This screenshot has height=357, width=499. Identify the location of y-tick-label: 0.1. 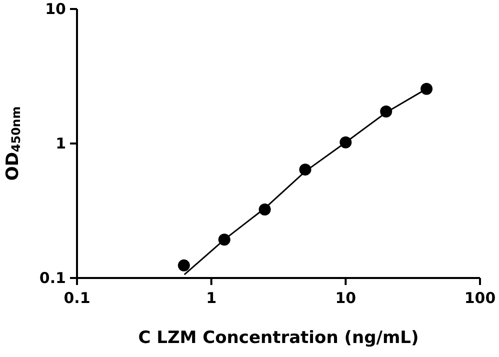
(52, 278).